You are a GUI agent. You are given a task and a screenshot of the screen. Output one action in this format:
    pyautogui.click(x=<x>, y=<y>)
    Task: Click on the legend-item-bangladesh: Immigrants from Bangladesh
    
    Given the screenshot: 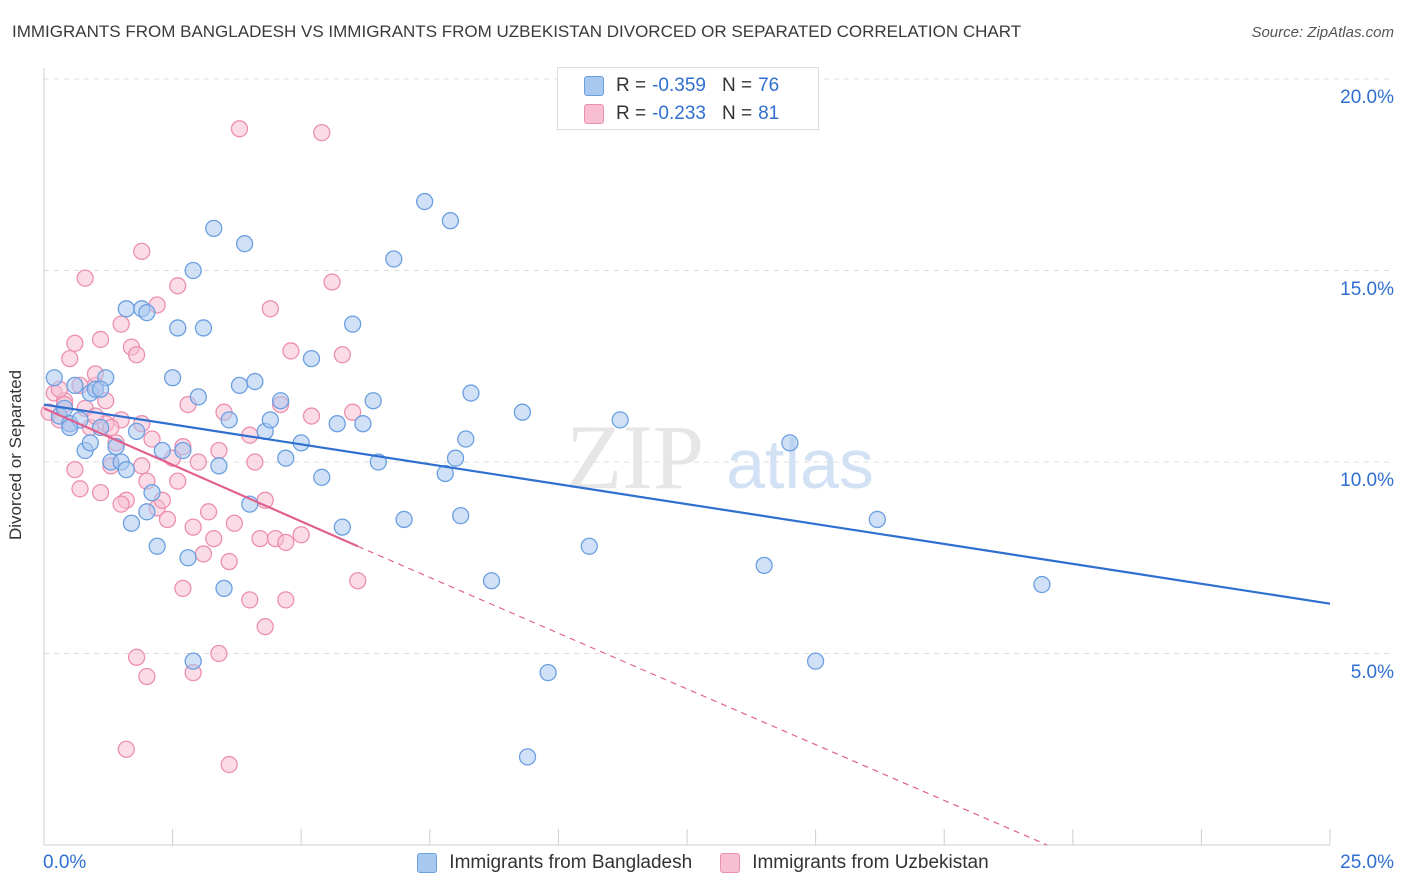 What is the action you would take?
    pyautogui.click(x=554, y=863)
    